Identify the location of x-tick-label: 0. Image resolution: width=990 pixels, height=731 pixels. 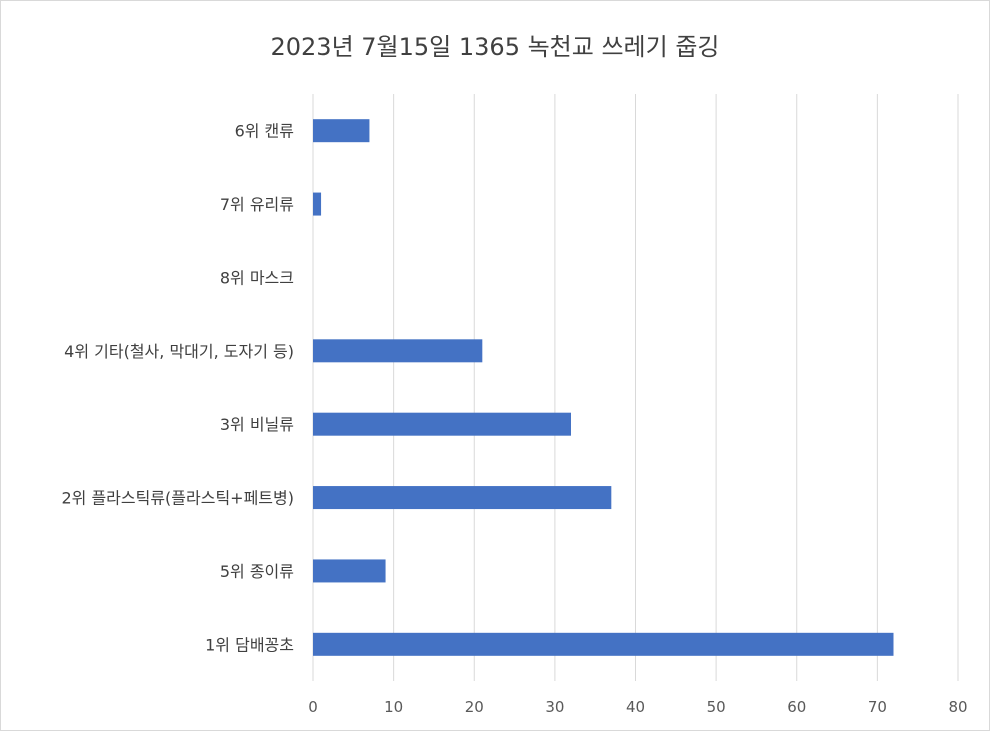
(313, 707).